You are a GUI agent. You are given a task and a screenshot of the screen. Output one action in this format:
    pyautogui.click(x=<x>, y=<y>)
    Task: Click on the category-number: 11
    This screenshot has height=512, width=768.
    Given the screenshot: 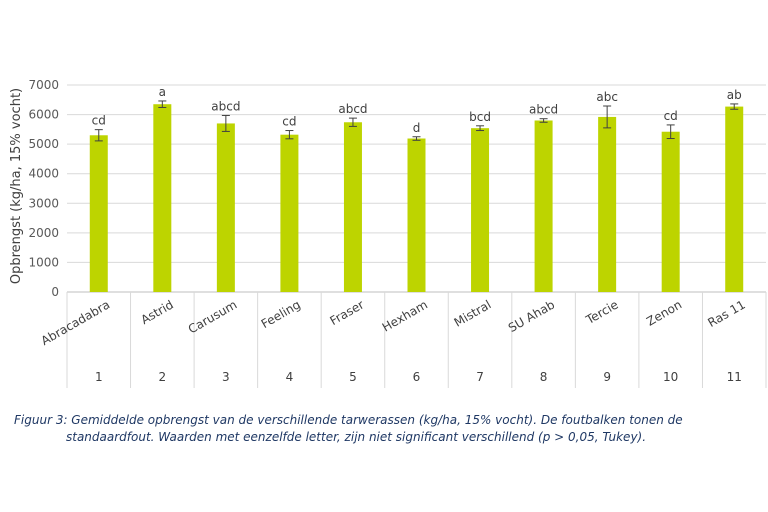 What is the action you would take?
    pyautogui.click(x=734, y=377)
    